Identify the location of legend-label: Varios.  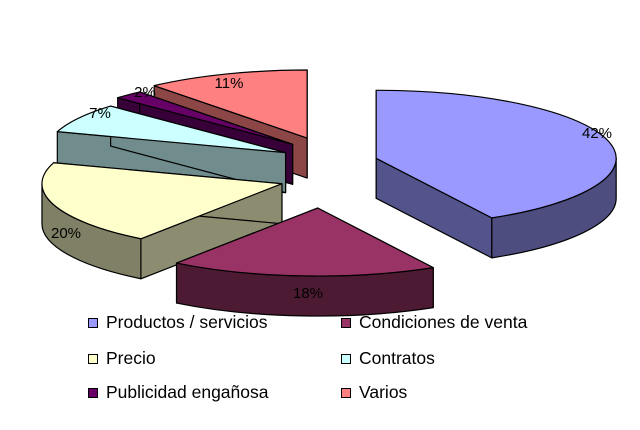
(383, 392).